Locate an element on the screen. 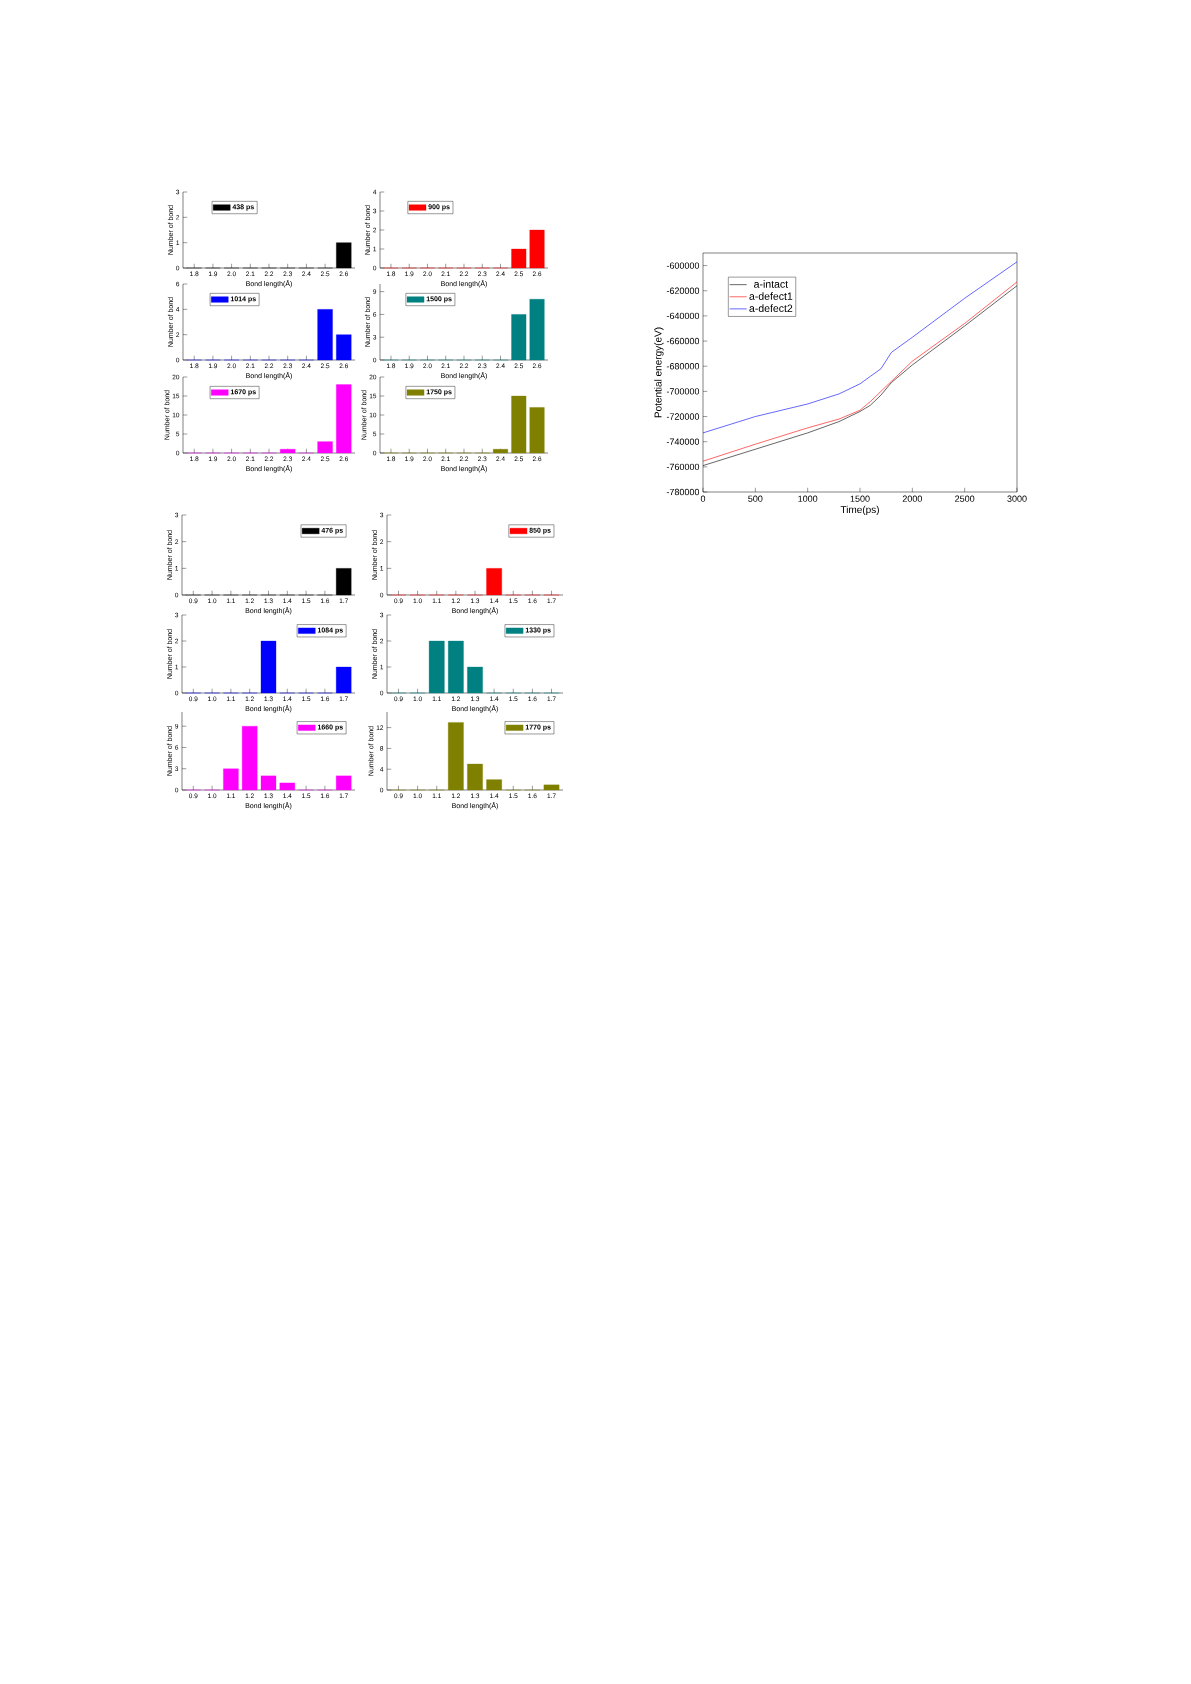  y-tick-label: -740000 is located at coordinates (683, 441).